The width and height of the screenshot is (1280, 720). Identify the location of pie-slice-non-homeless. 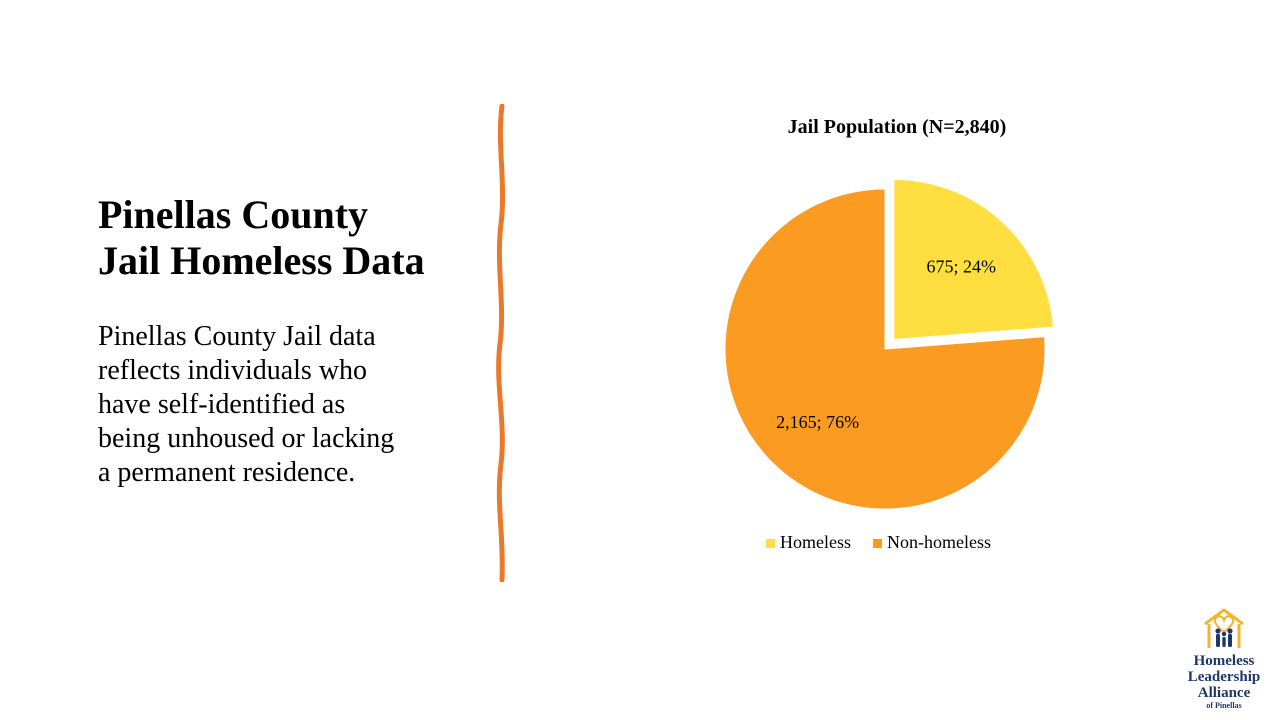
(885, 349).